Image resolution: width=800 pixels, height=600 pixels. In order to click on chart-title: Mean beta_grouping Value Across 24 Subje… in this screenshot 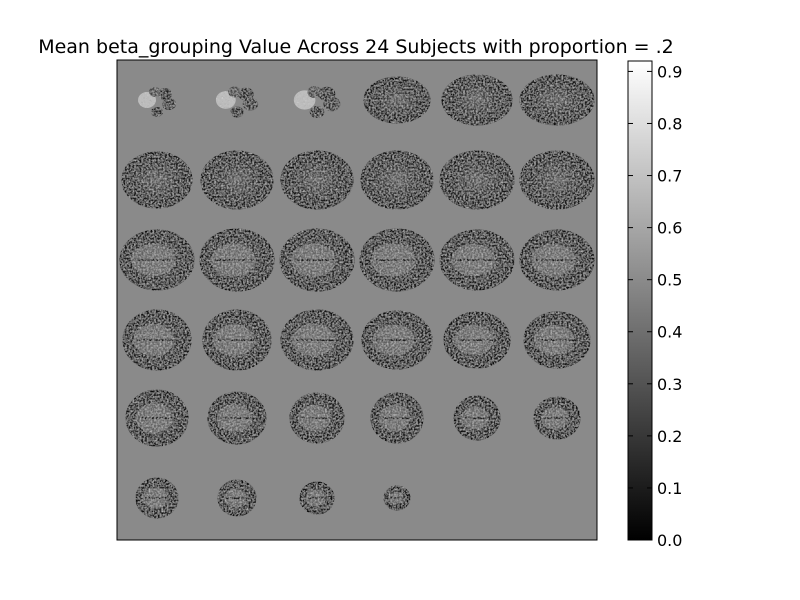, I will do `click(356, 47)`.